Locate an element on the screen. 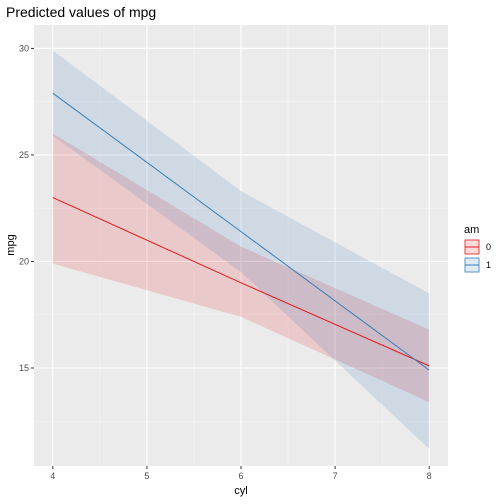  y-tick-label: 20 is located at coordinates (24, 261).